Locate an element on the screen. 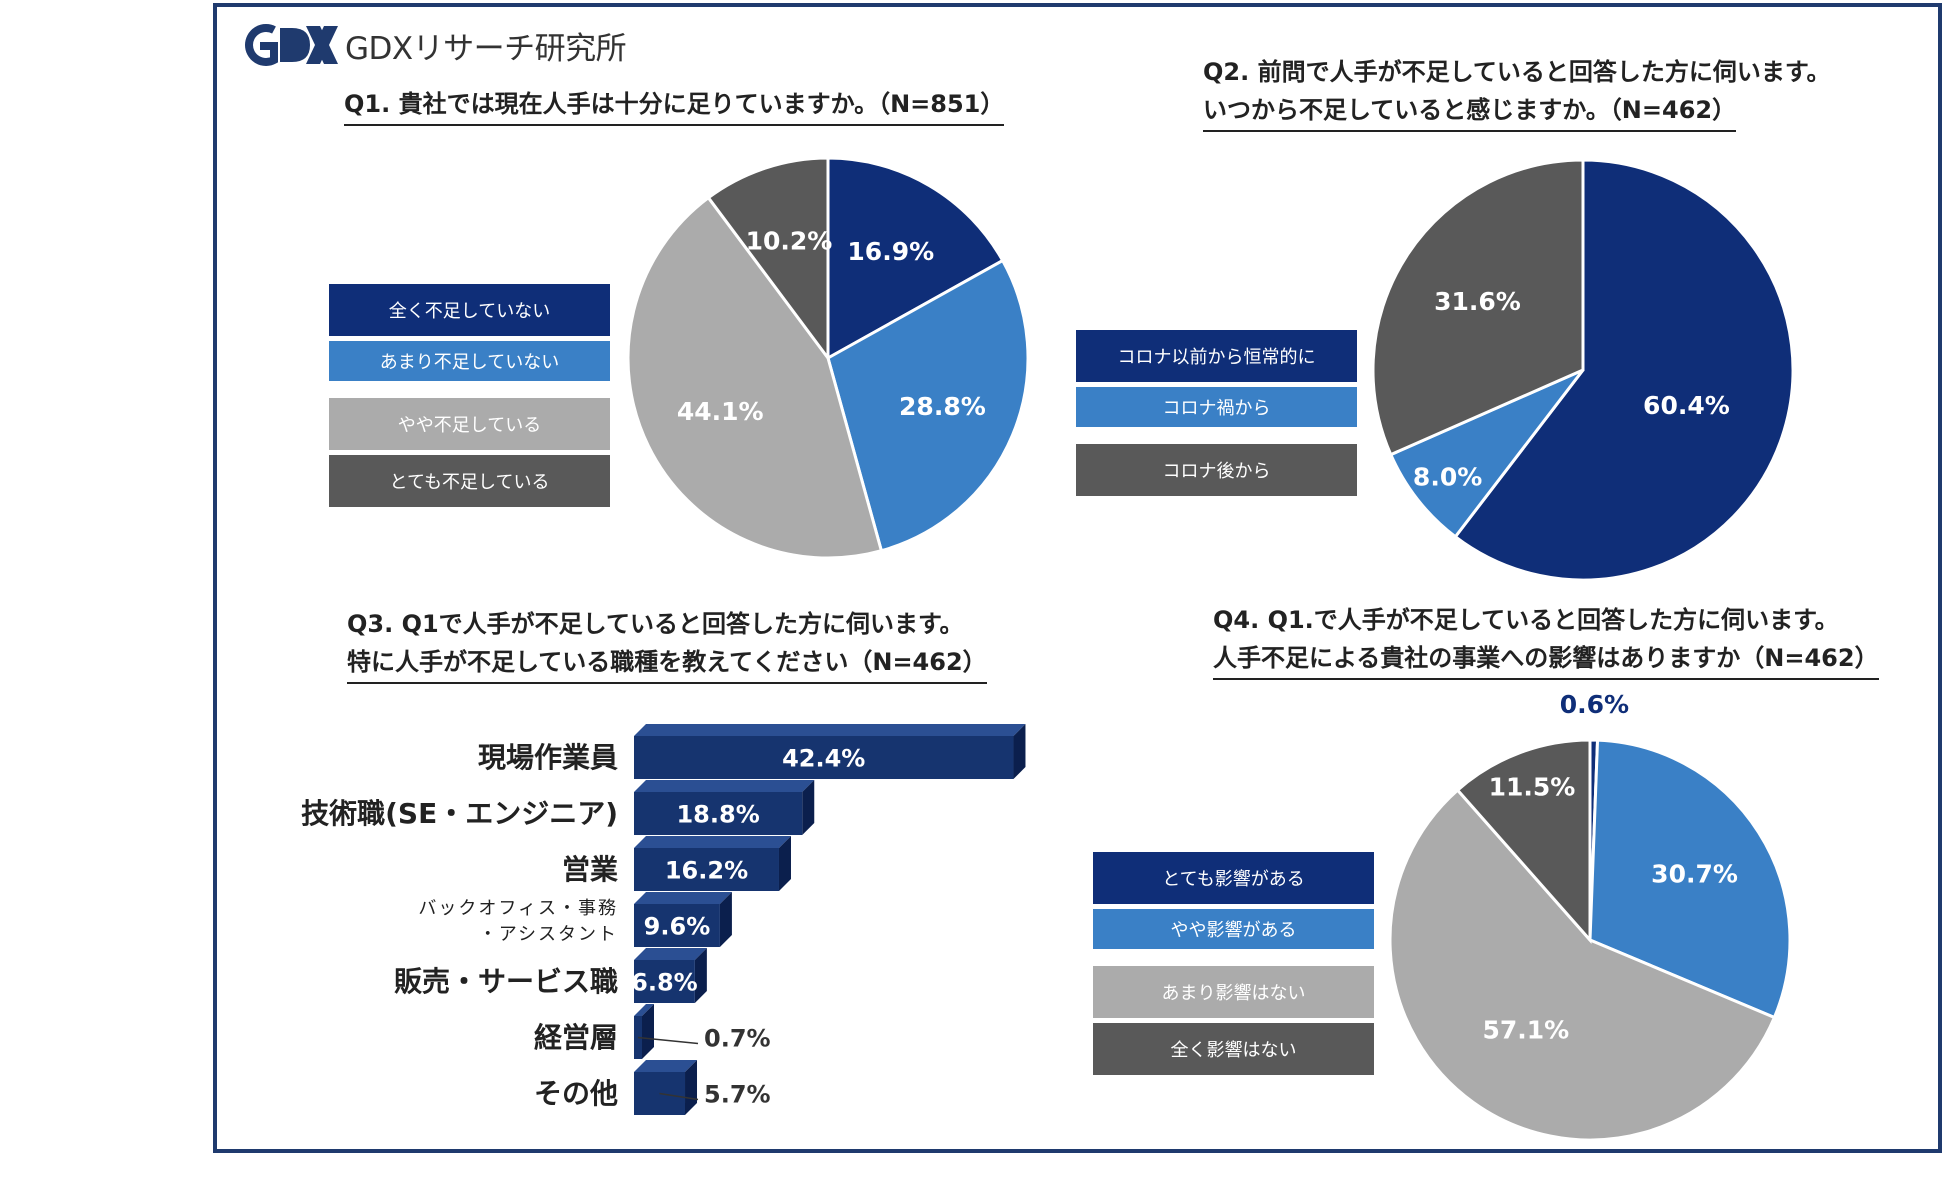 The width and height of the screenshot is (1950, 1182). q3-category-label-1: 技術職(SE・エンジニア) is located at coordinates (459, 814).